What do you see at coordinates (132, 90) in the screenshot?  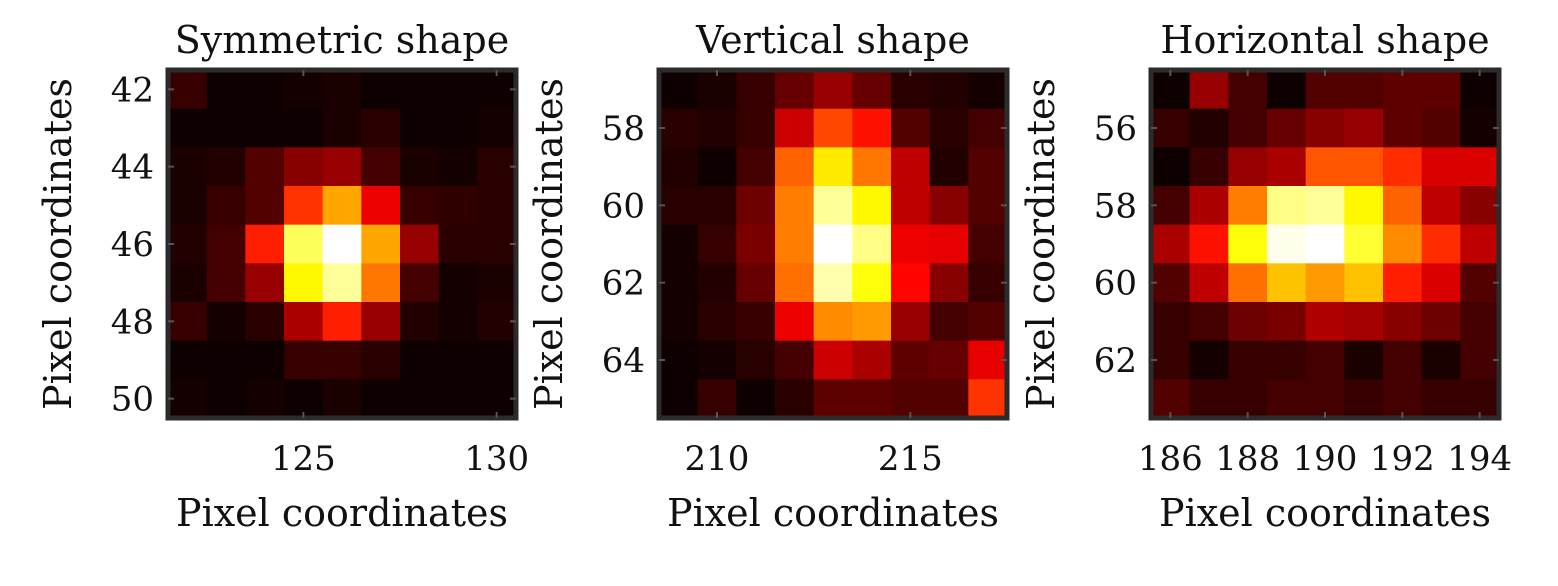 I see `y-tick-label: 42` at bounding box center [132, 90].